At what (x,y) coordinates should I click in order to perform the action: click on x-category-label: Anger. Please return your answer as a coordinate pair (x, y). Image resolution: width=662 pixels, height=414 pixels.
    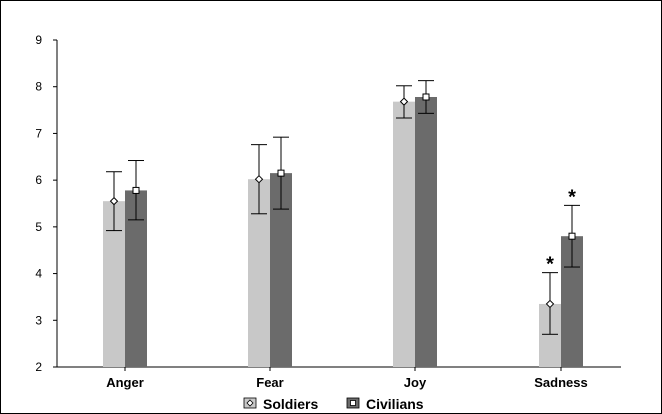
    Looking at the image, I should click on (125, 382).